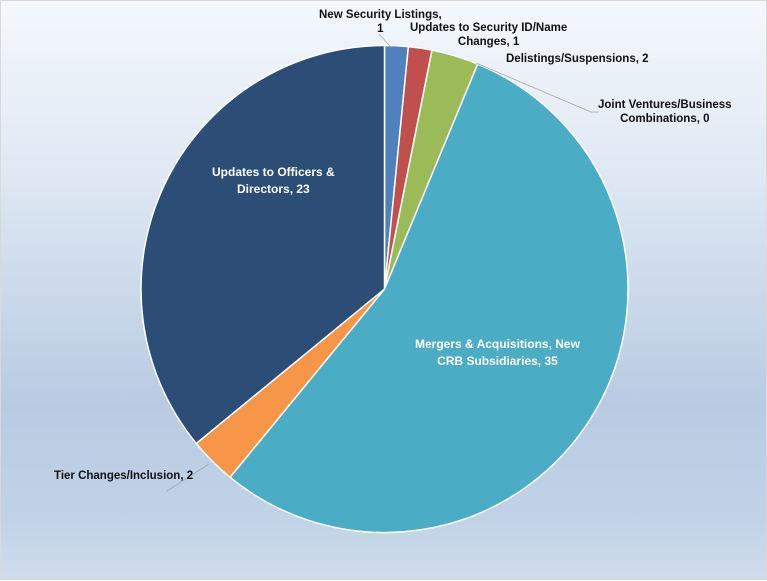 The image size is (767, 581). I want to click on label-delistings: Delistings/Suspensions, 2, so click(577, 59).